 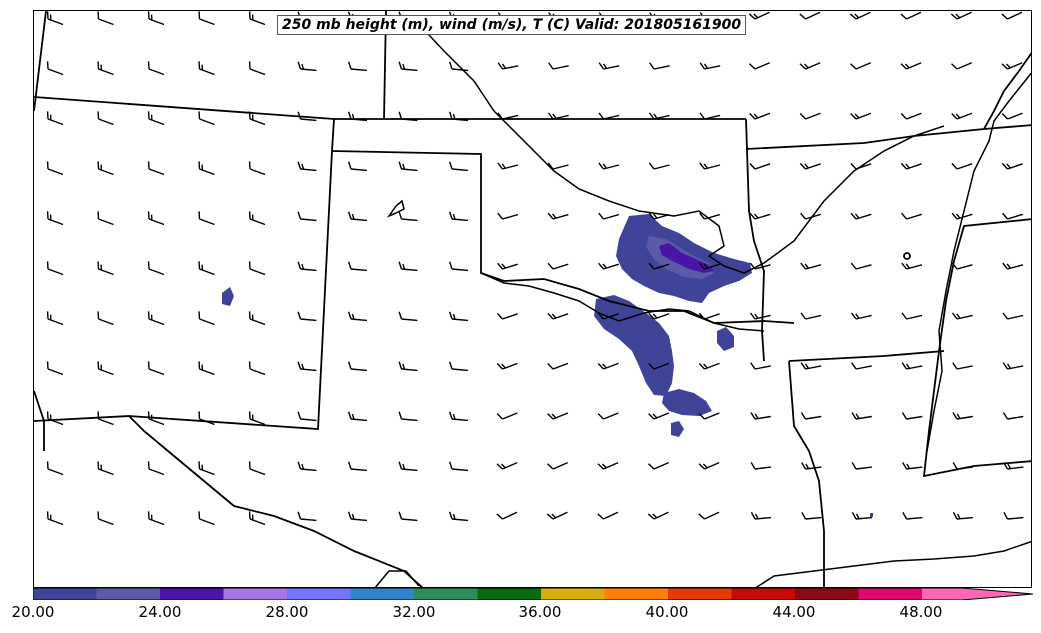 I want to click on mississippi-river, so click(x=978, y=262).